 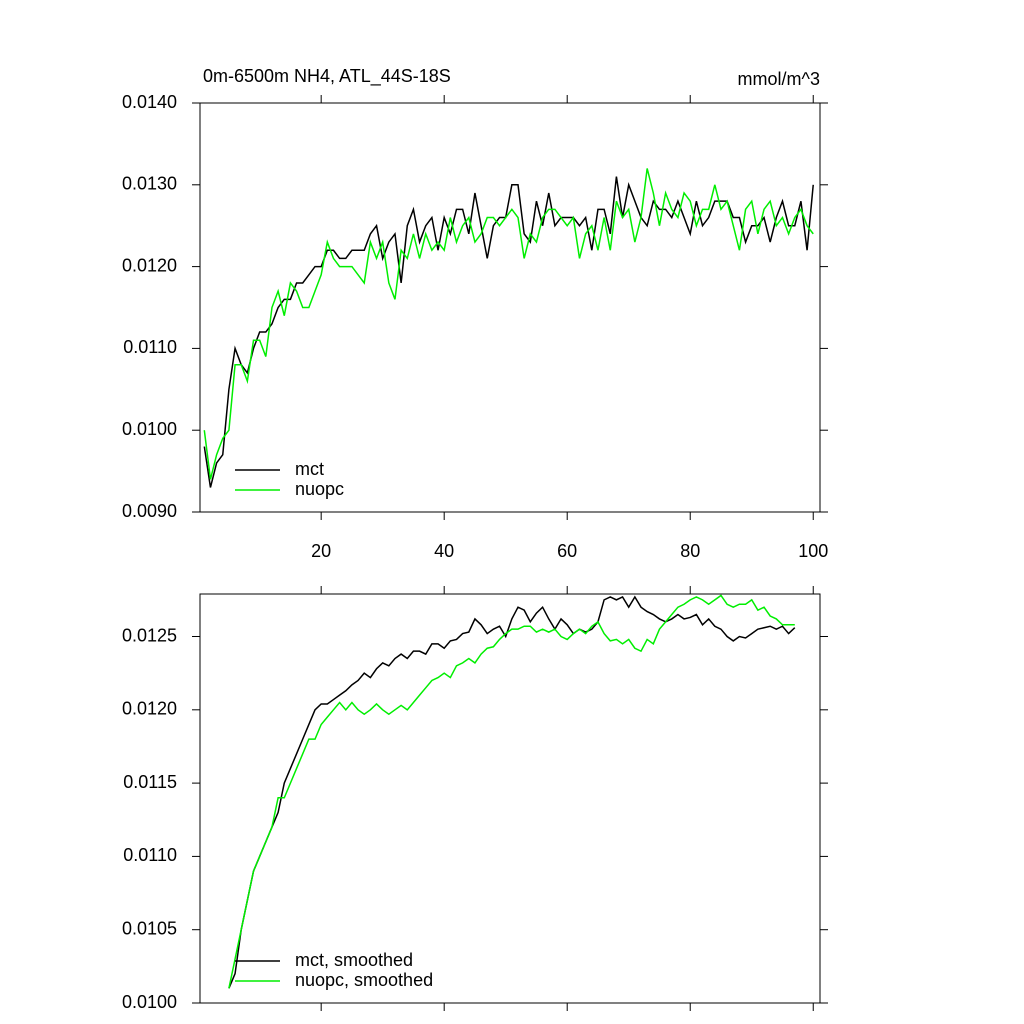 I want to click on y-tick-label: 0.0140, so click(x=149, y=102).